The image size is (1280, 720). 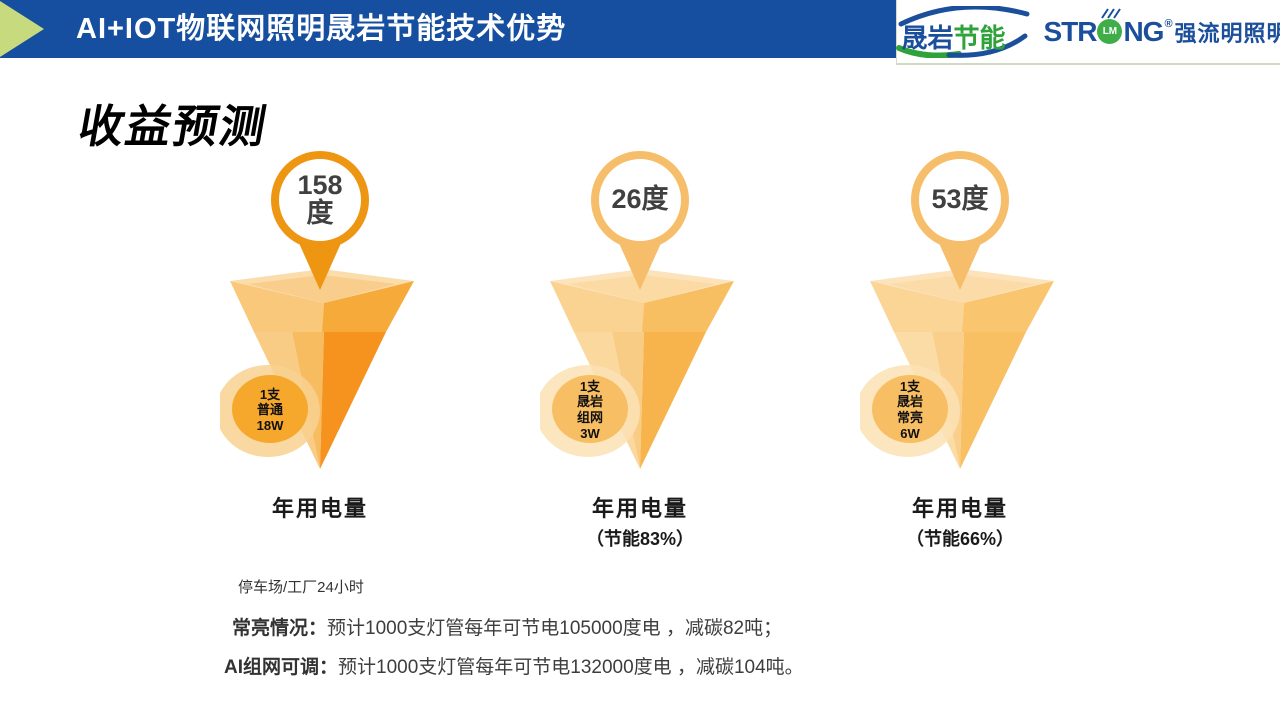 I want to click on funnel-group-ordinary-18w: 158 度 1支 普通, so click(x=318, y=349).